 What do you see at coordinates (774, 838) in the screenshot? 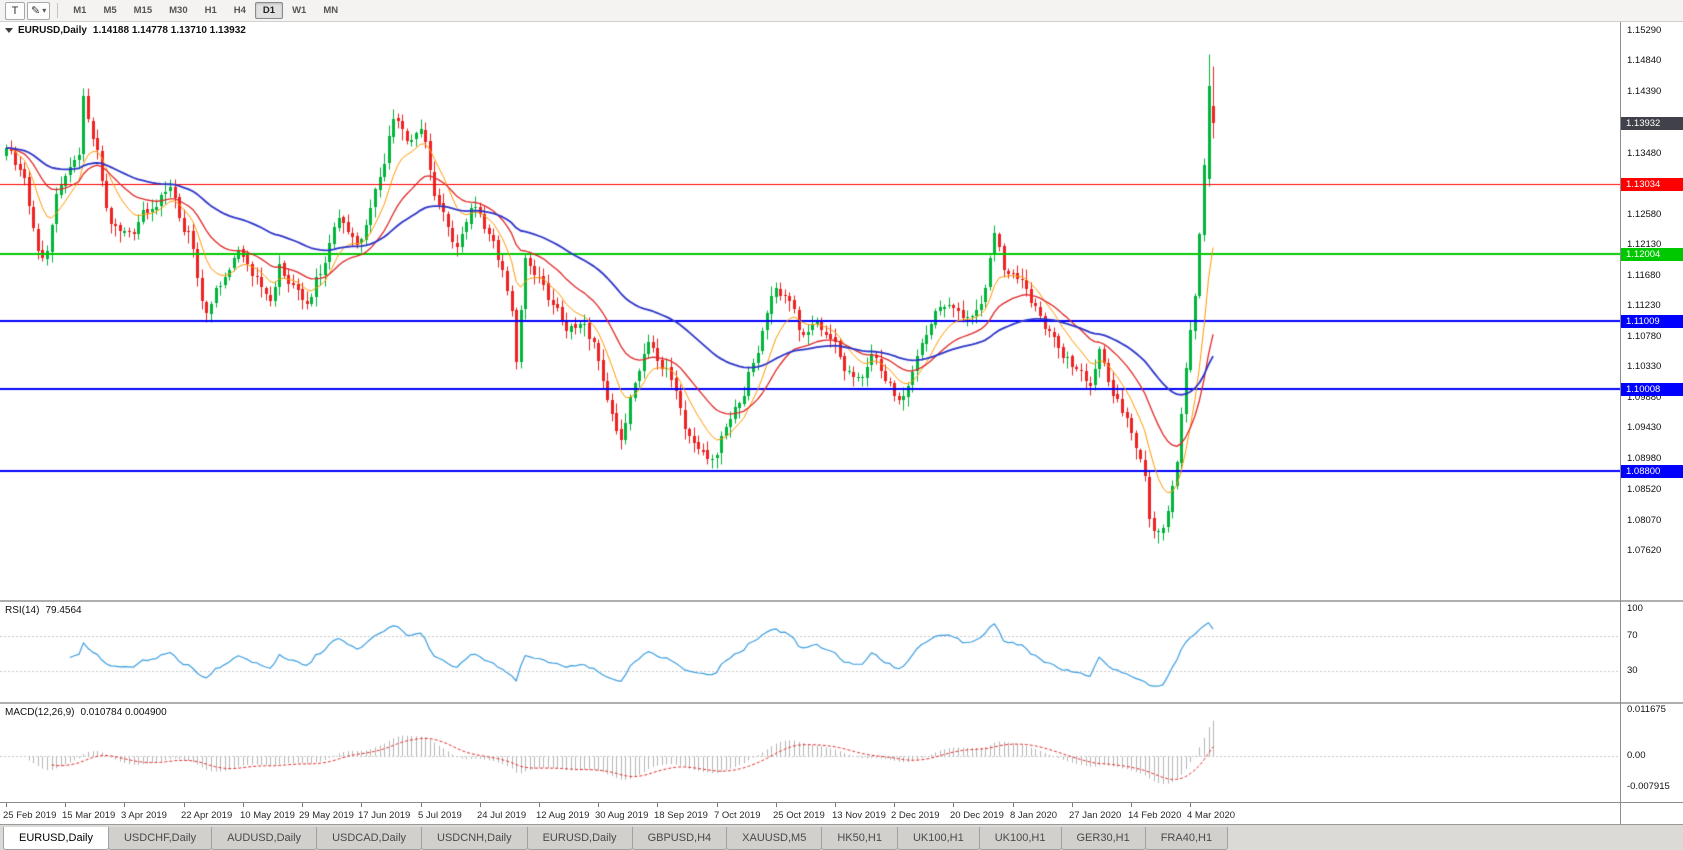
I see `chart-tab-8: XAUUSD,M5` at bounding box center [774, 838].